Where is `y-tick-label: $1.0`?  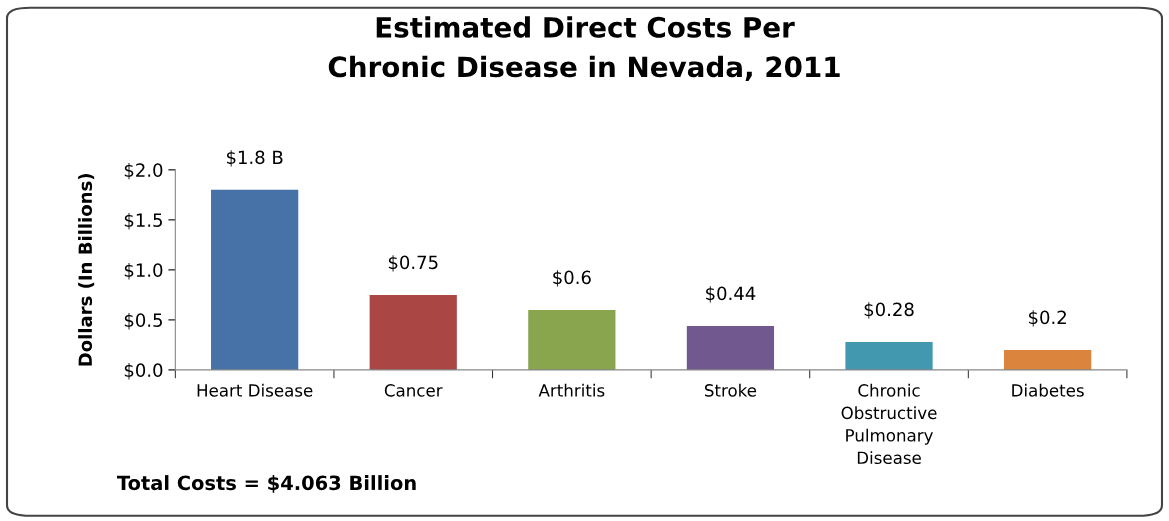 y-tick-label: $1.0 is located at coordinates (143, 271).